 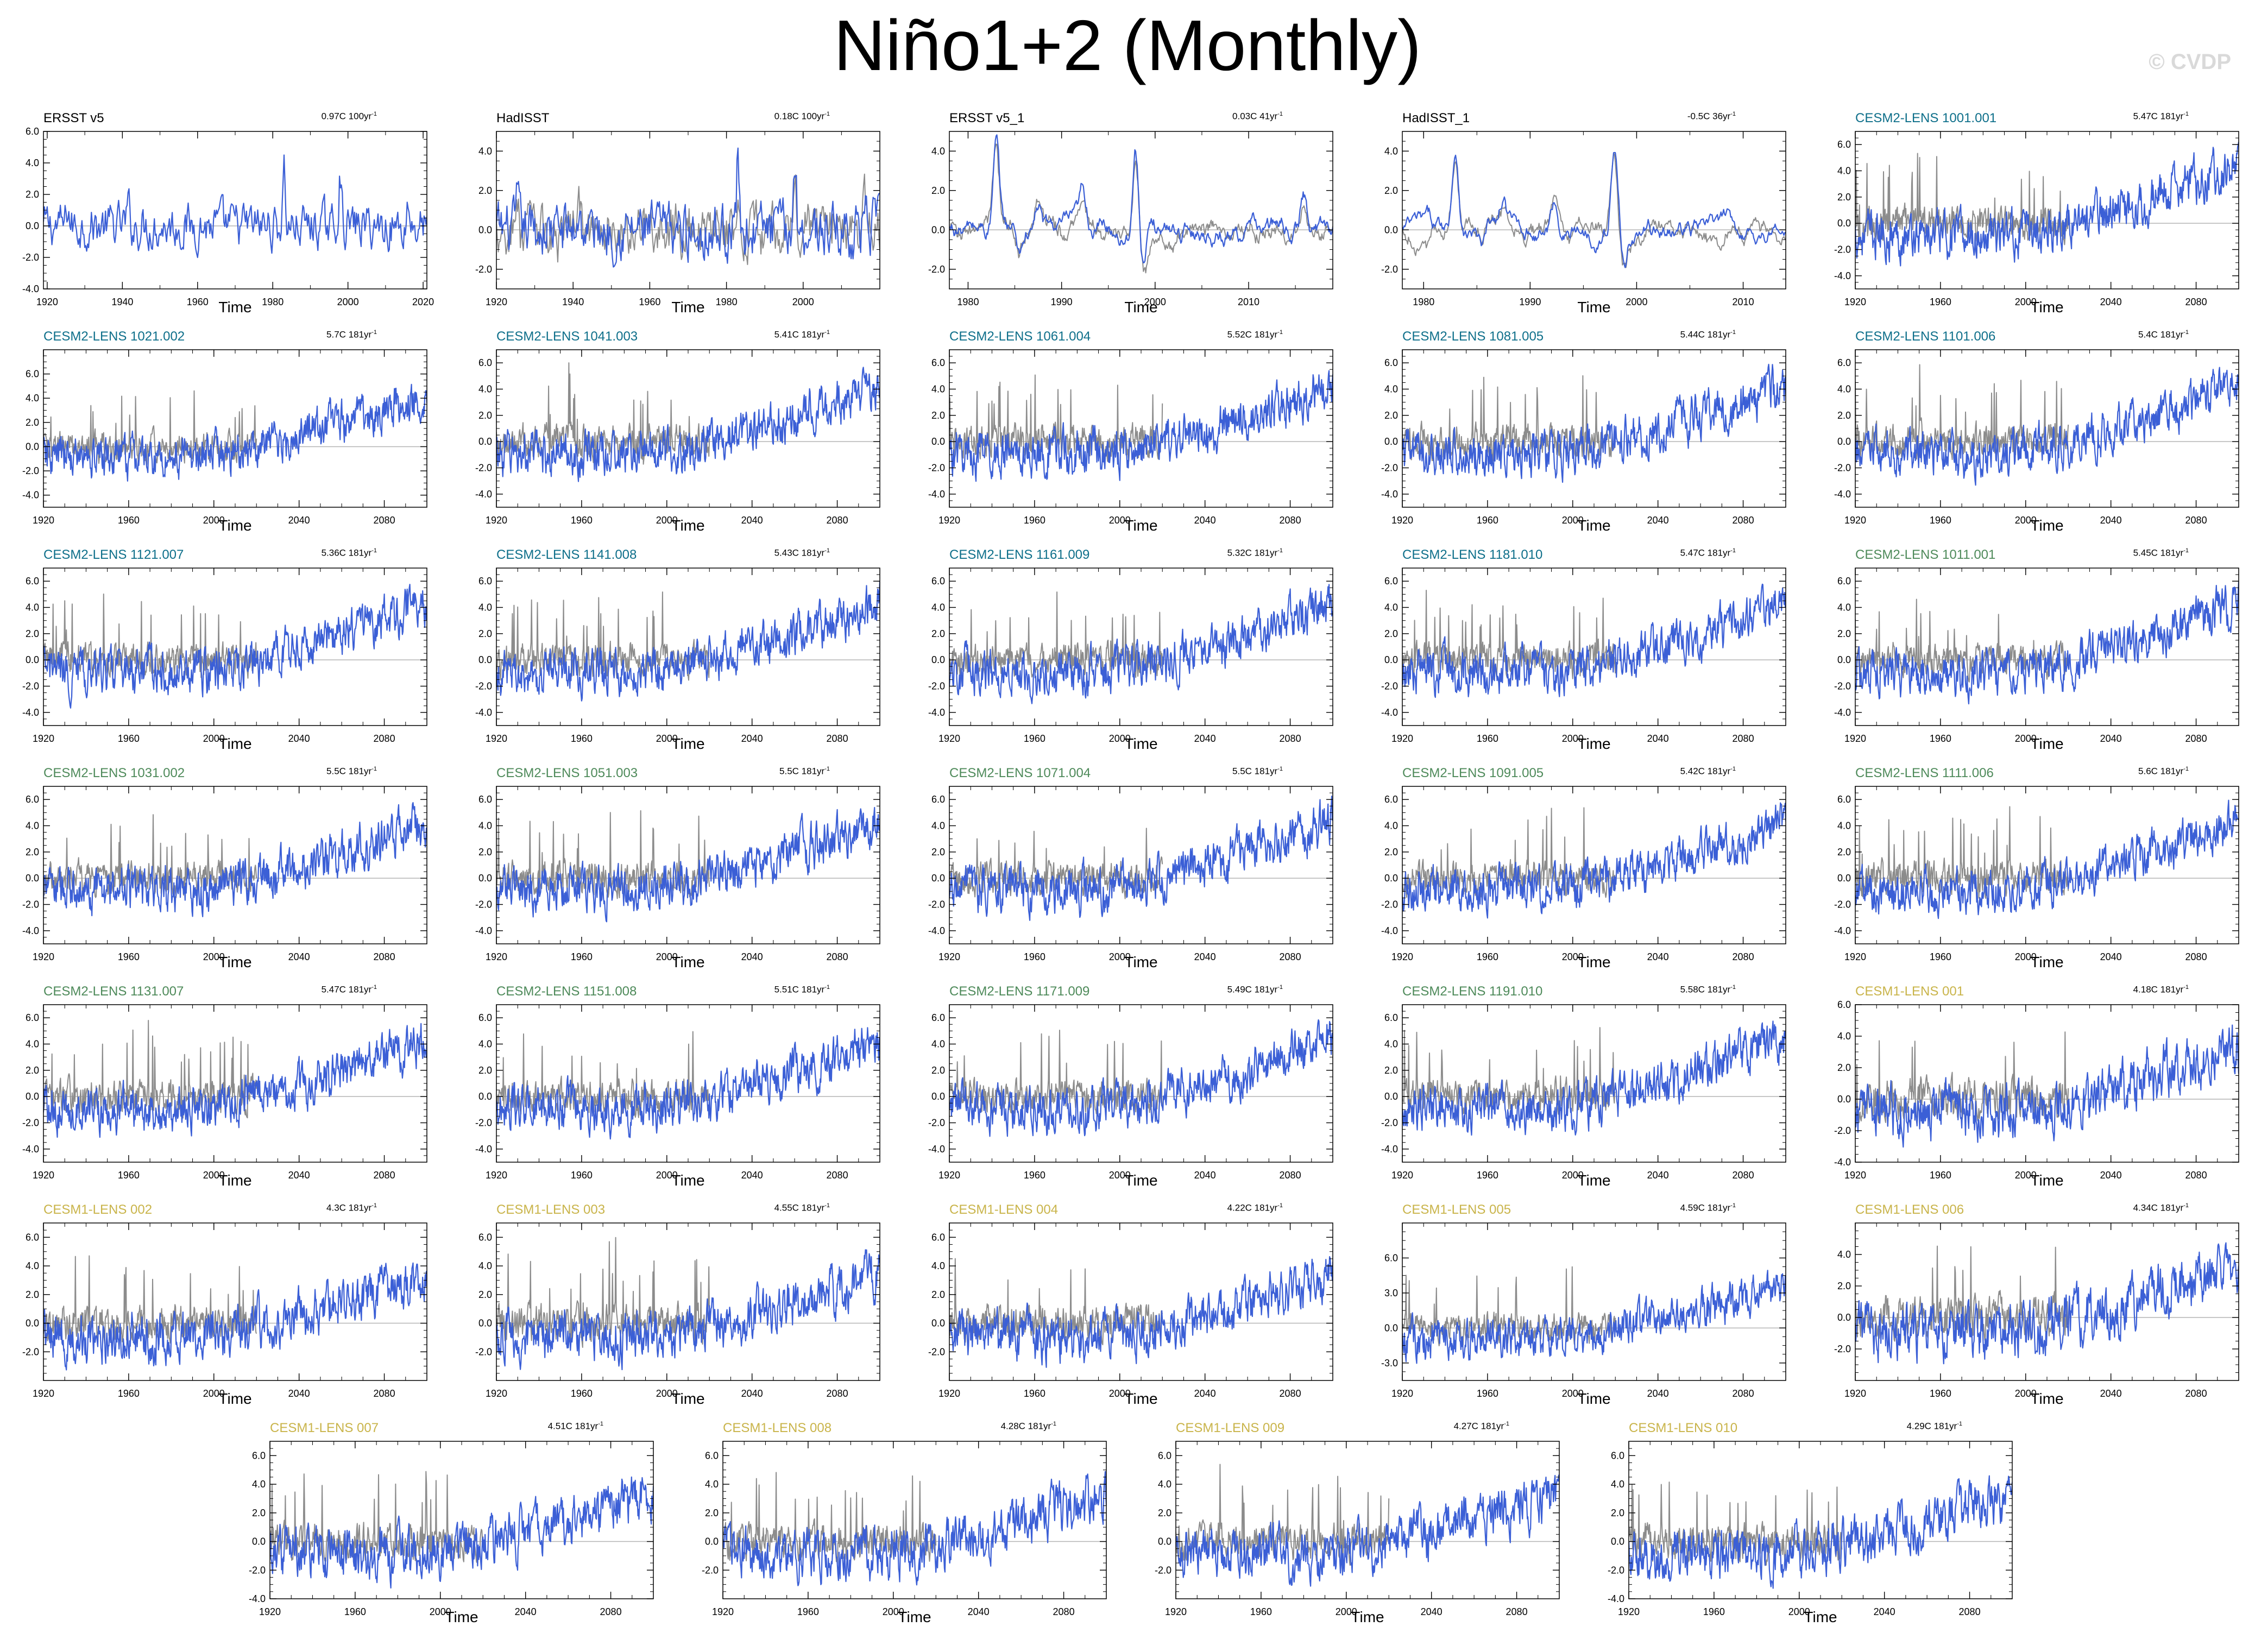 What do you see at coordinates (800, 990) in the screenshot?
I see `trend-value: 5.51C 181yr` at bounding box center [800, 990].